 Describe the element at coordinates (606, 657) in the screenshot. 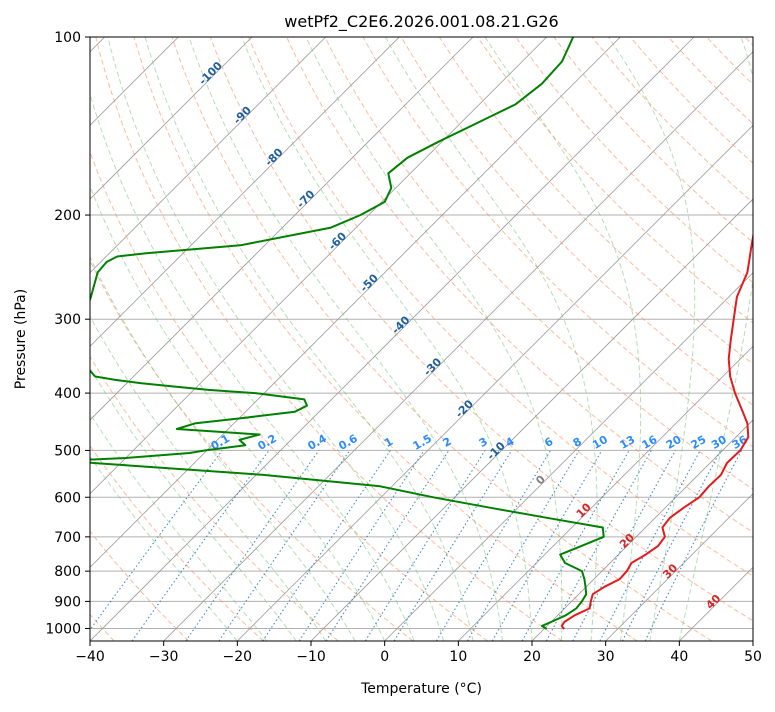

I see `x-tick-label: 30` at that location.